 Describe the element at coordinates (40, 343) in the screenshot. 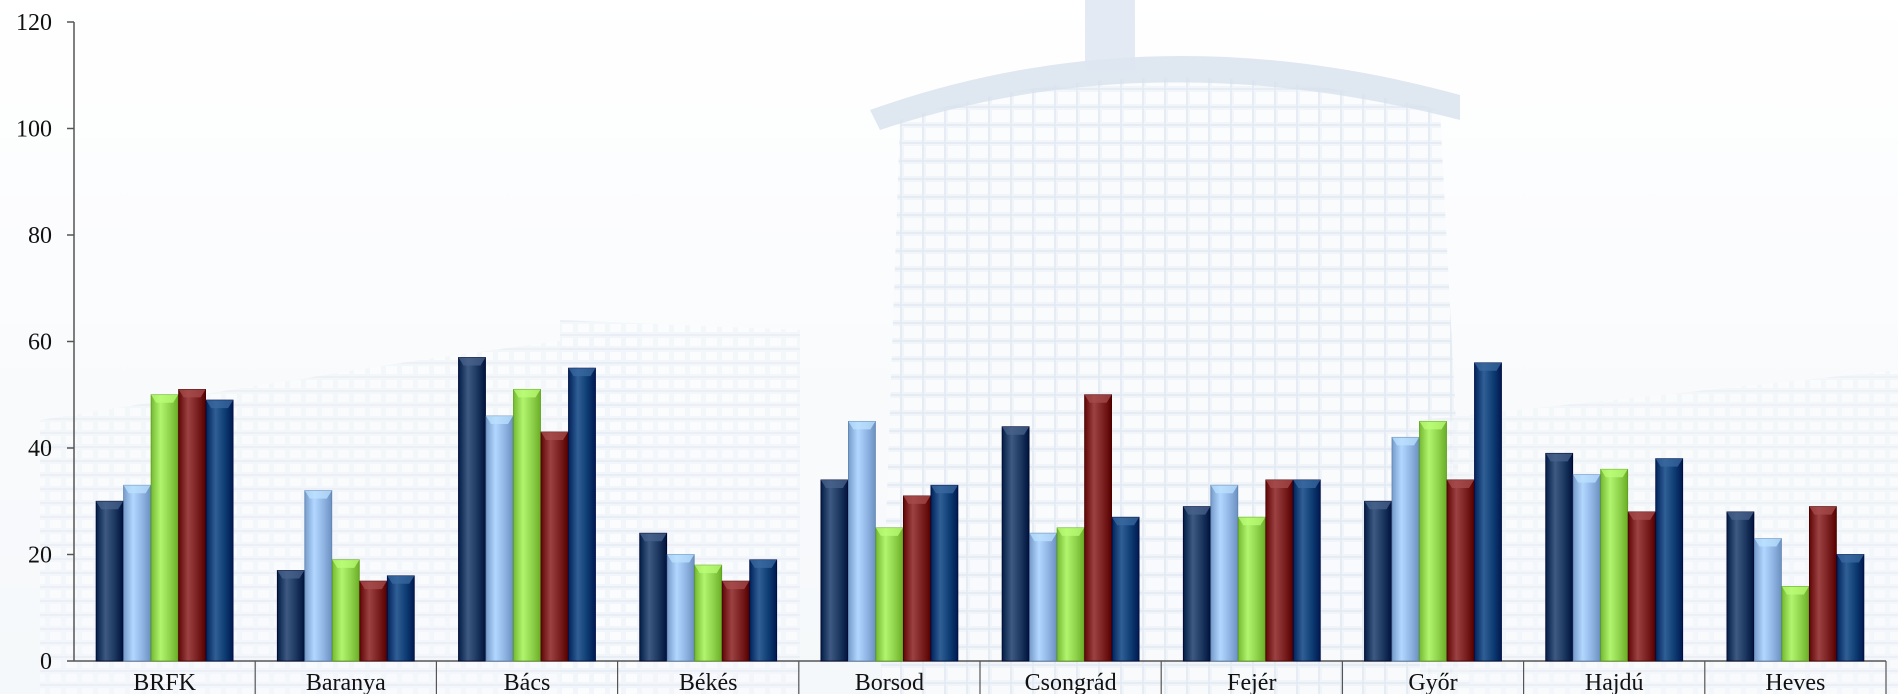

I see `y-tick-label: 60` at that location.